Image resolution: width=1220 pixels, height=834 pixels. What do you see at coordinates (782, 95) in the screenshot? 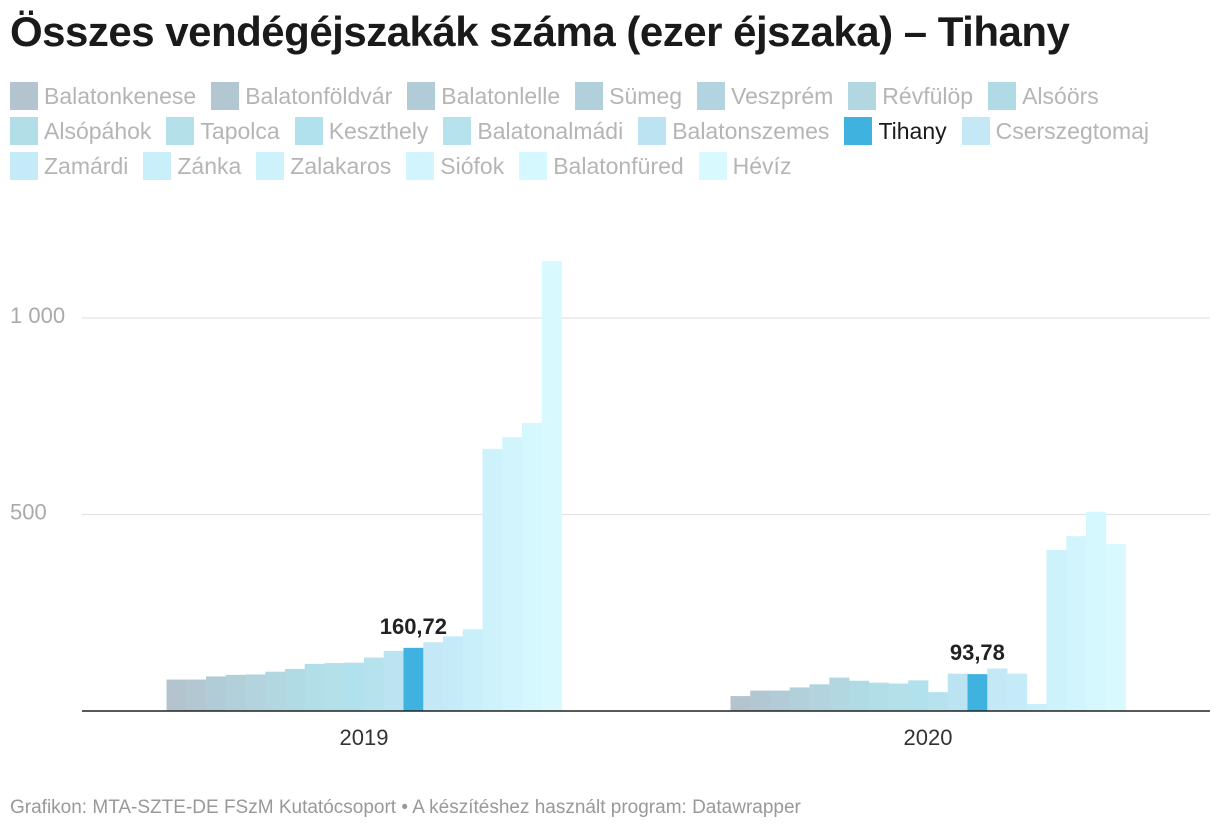
I see `legend-label: Veszprém` at bounding box center [782, 95].